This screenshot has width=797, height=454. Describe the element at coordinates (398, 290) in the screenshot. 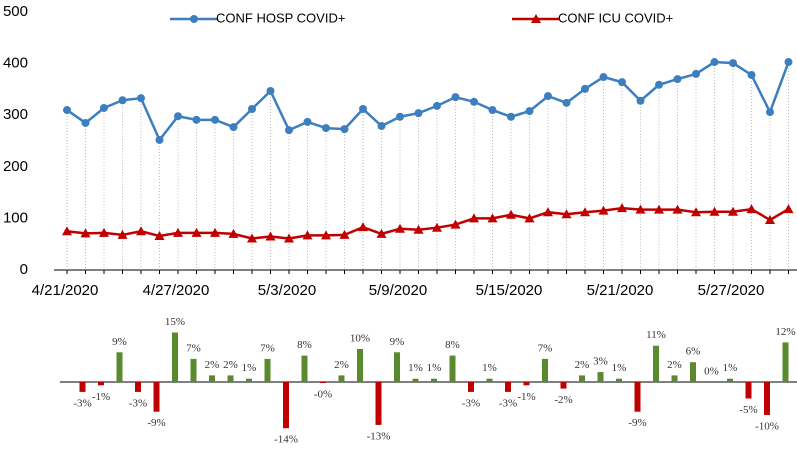

I see `x-tick-label: 5/9/2020` at that location.